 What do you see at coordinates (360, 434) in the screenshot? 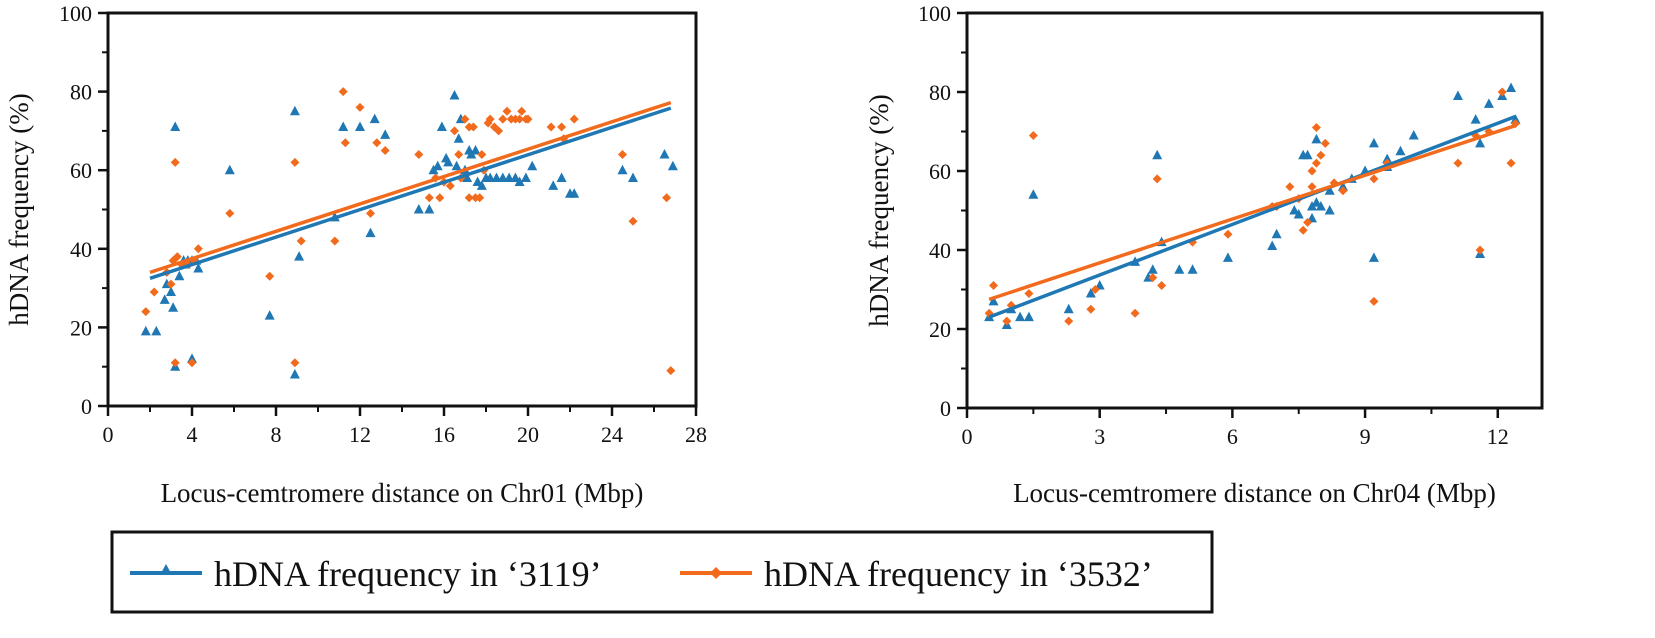
I see `x-tick-label: 12` at bounding box center [360, 434].